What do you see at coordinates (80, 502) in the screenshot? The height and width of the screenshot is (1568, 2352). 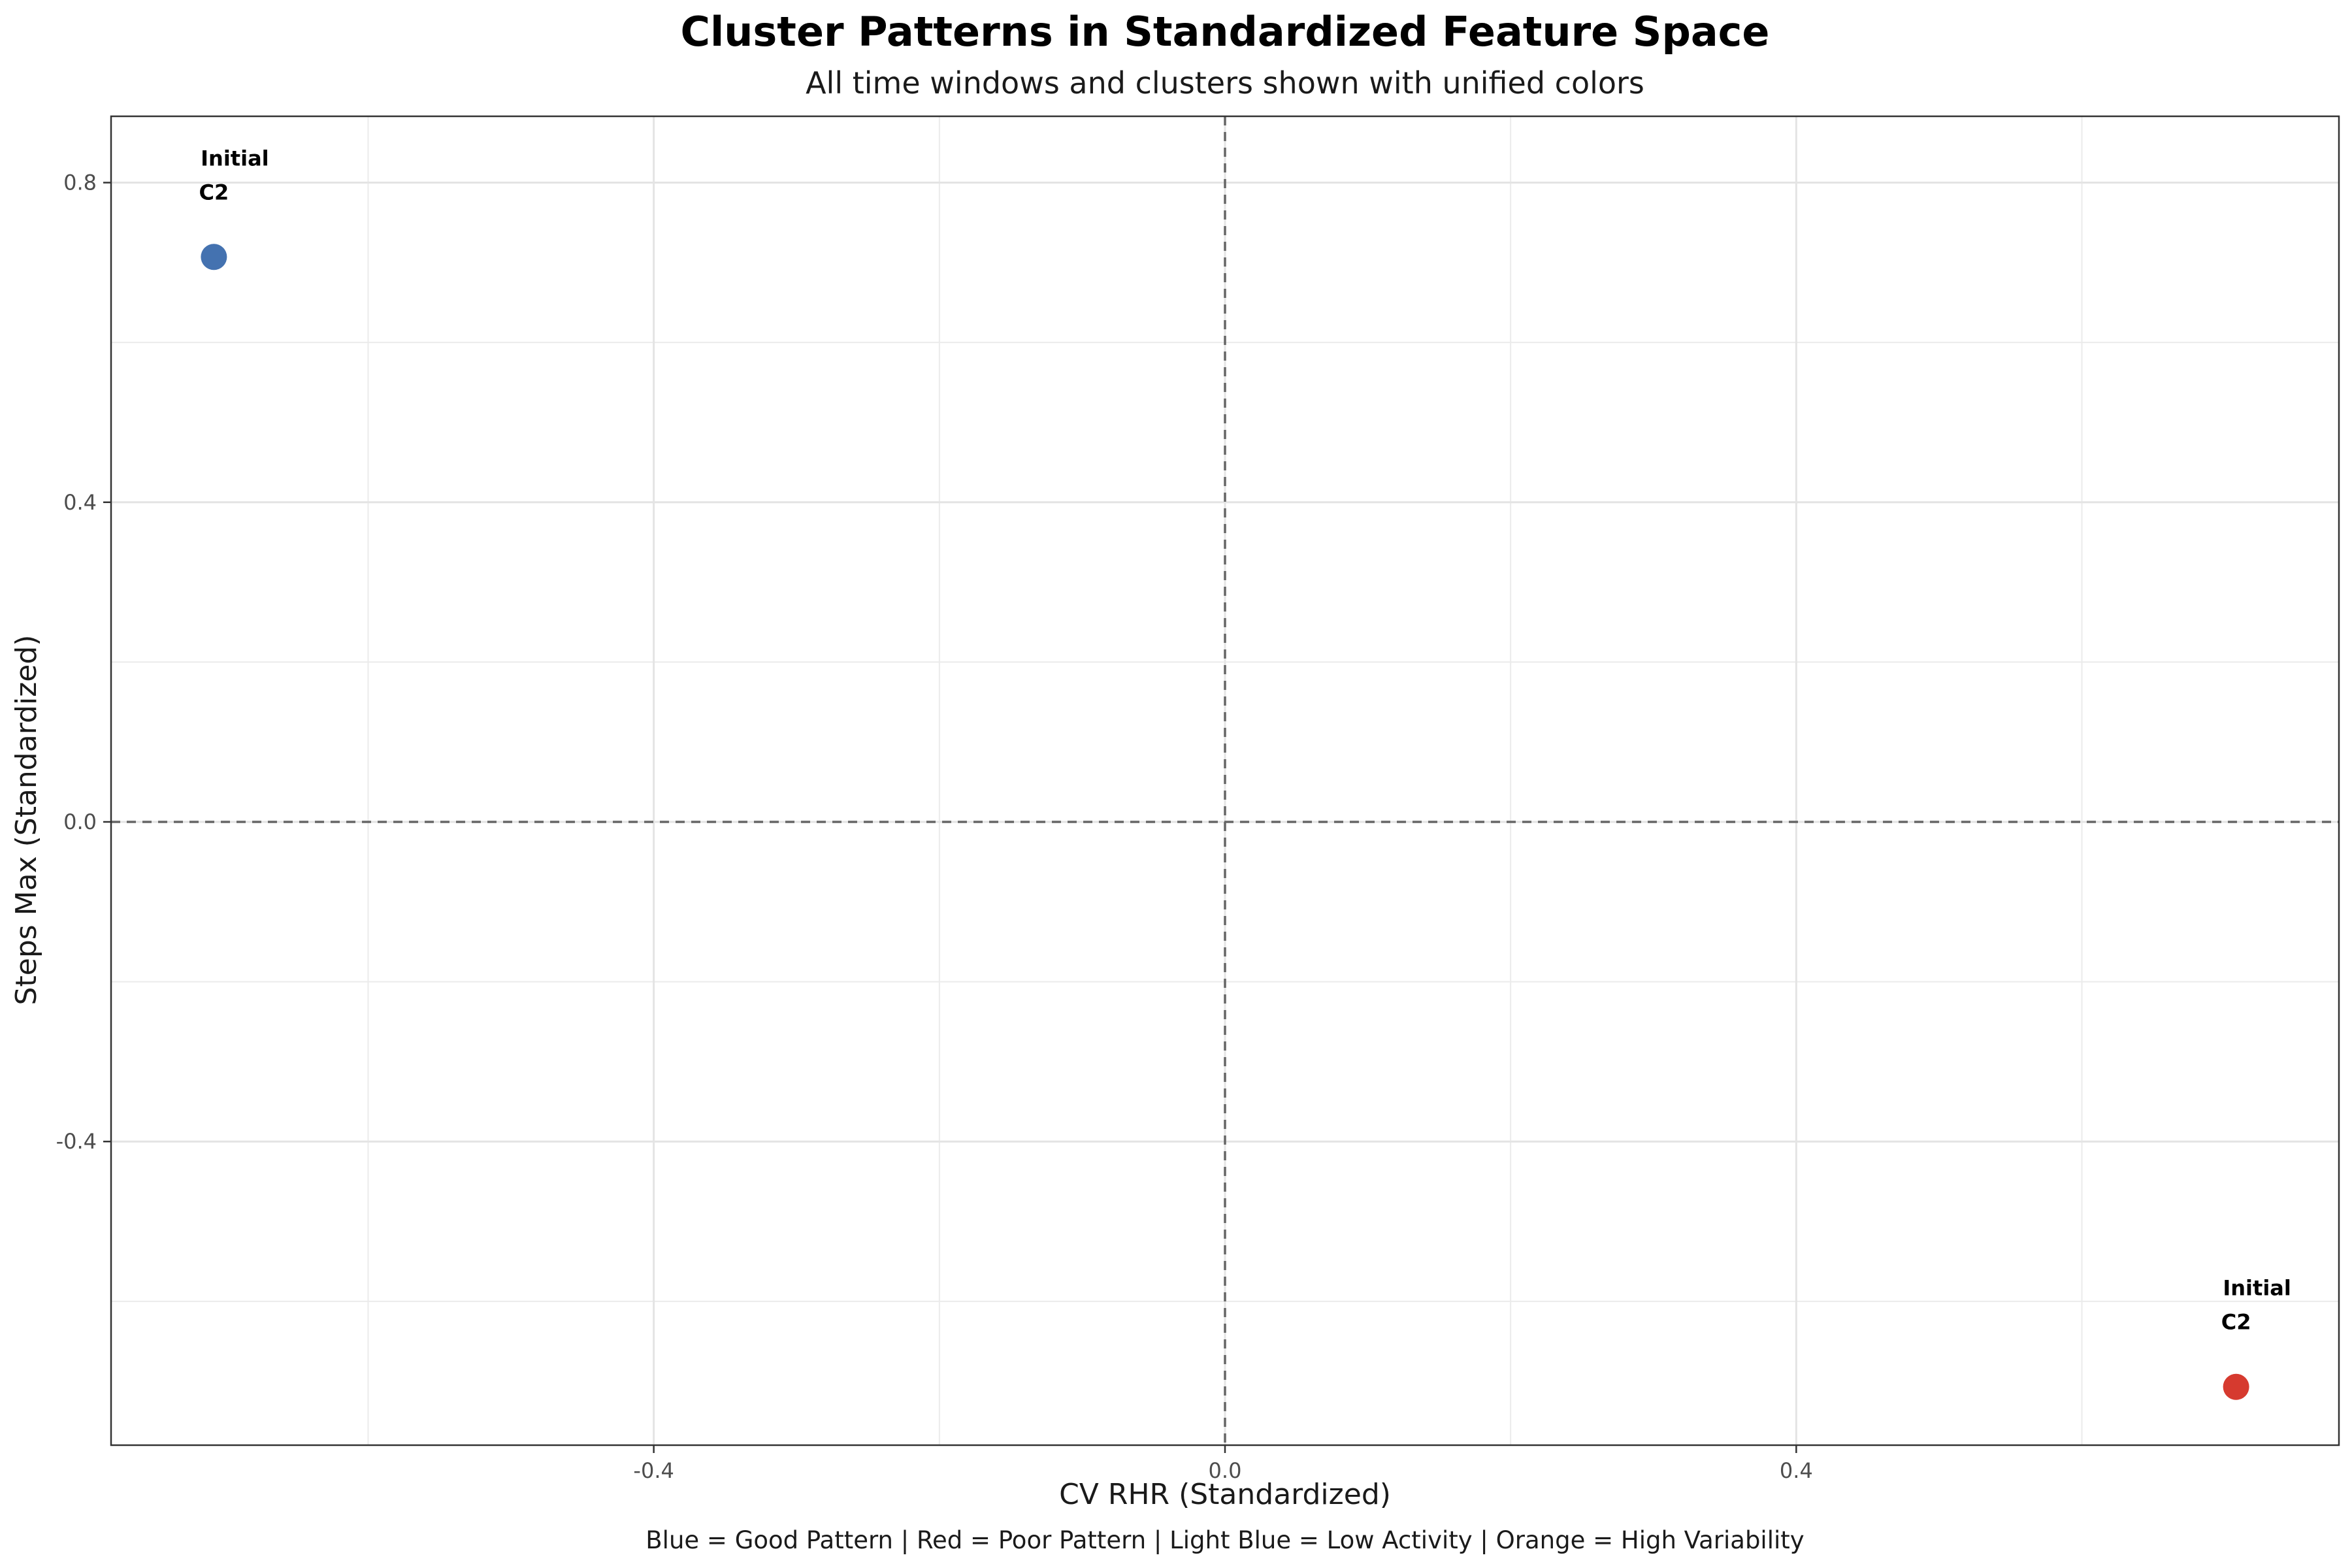 I see `y-tick-label: 0.4` at bounding box center [80, 502].